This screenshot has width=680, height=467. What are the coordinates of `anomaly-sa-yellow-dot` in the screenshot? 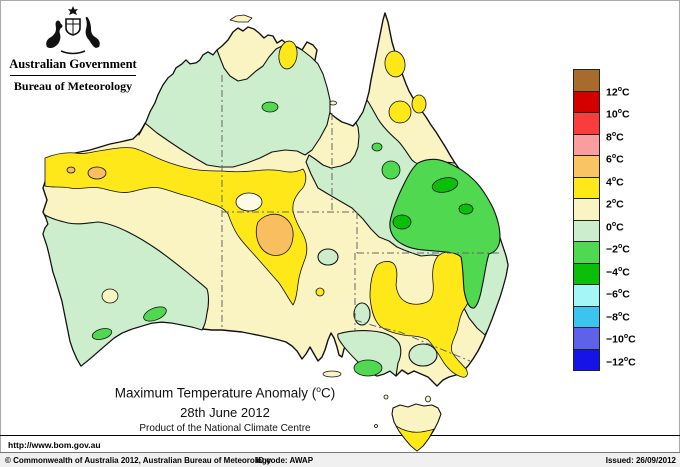 It's located at (320, 292).